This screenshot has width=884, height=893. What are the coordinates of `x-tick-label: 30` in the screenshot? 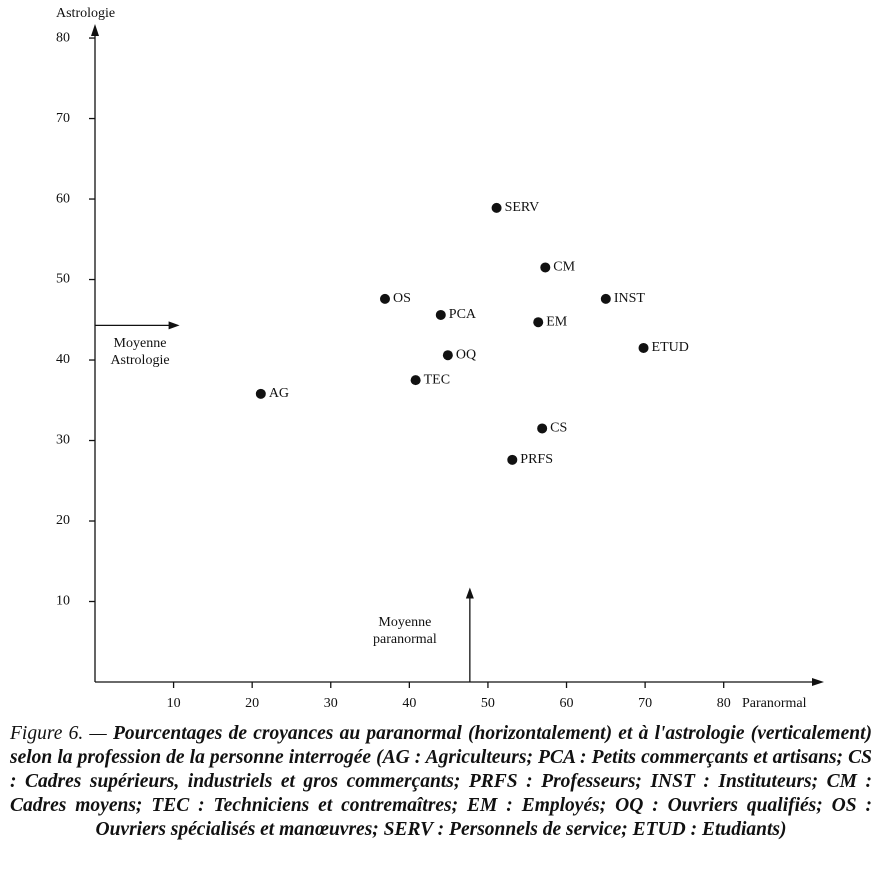 It's located at (331, 703).